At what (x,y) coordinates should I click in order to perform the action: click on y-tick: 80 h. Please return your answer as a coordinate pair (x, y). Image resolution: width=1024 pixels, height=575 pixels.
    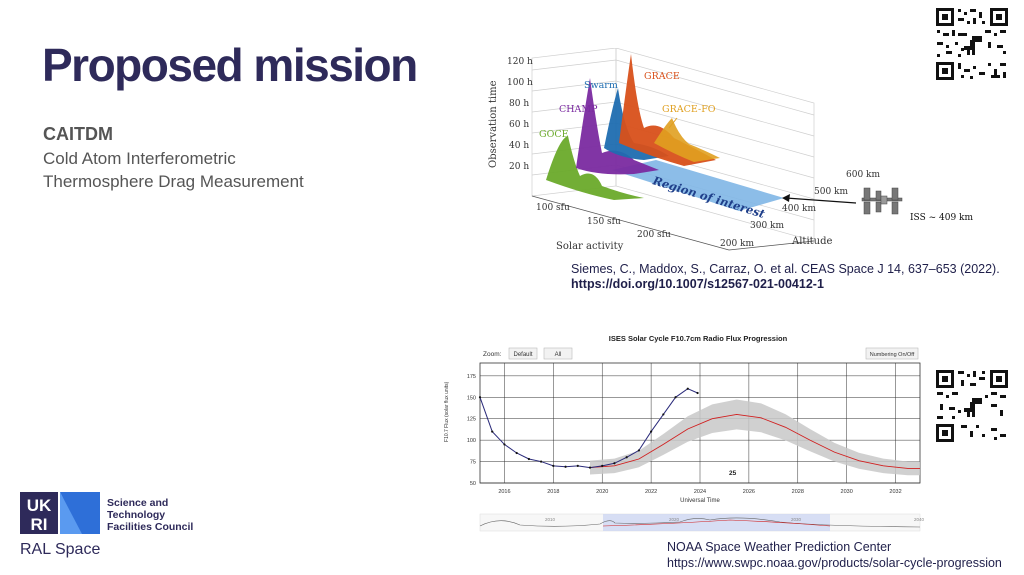
    Looking at the image, I should click on (519, 104).